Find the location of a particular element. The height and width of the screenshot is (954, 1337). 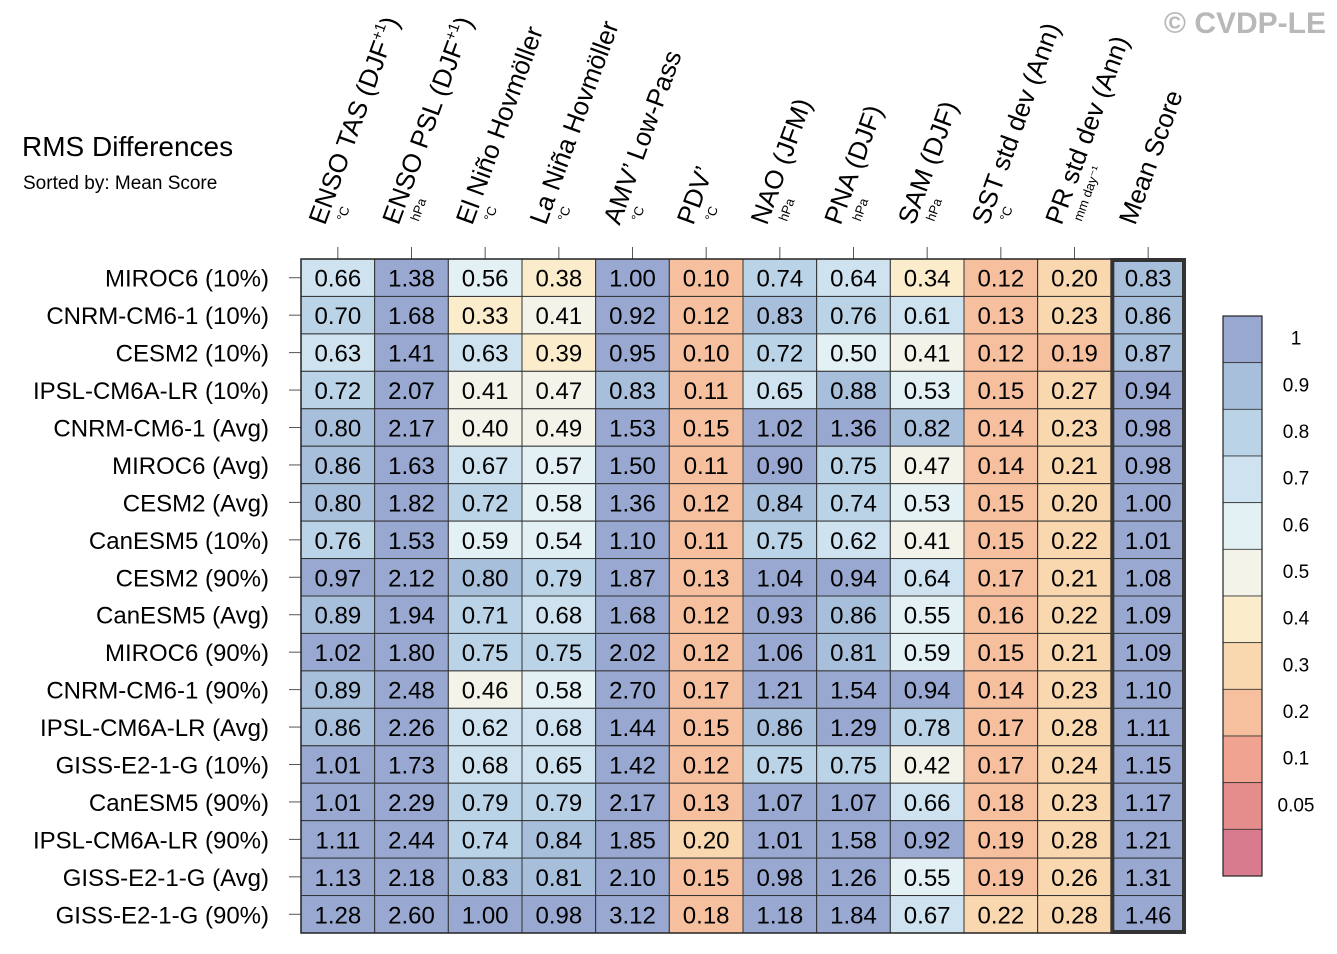

cell-value-label: 0.13 is located at coordinates (706, 578).